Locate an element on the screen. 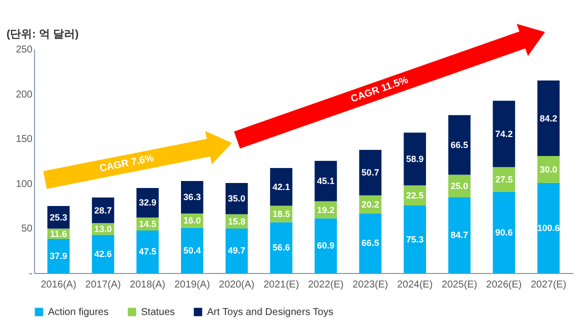 The width and height of the screenshot is (581, 321). data-label: 18.5 is located at coordinates (281, 214).